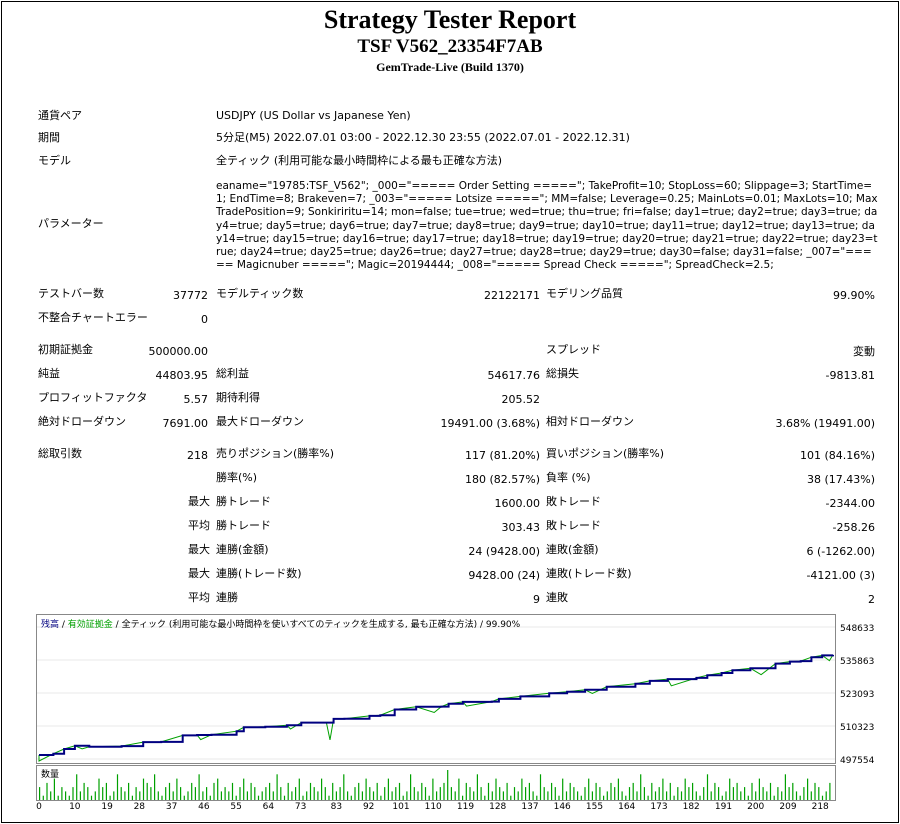 This screenshot has width=900, height=824. What do you see at coordinates (568, 477) in the screenshot?
I see `loss-pct-label: 負率 (%)` at bounding box center [568, 477].